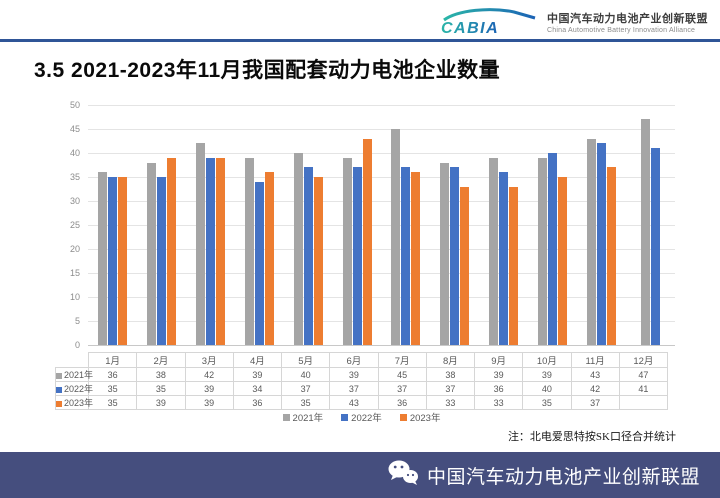 Image resolution: width=720 pixels, height=498 pixels. I want to click on y-tick-label: 45, so click(74, 129).